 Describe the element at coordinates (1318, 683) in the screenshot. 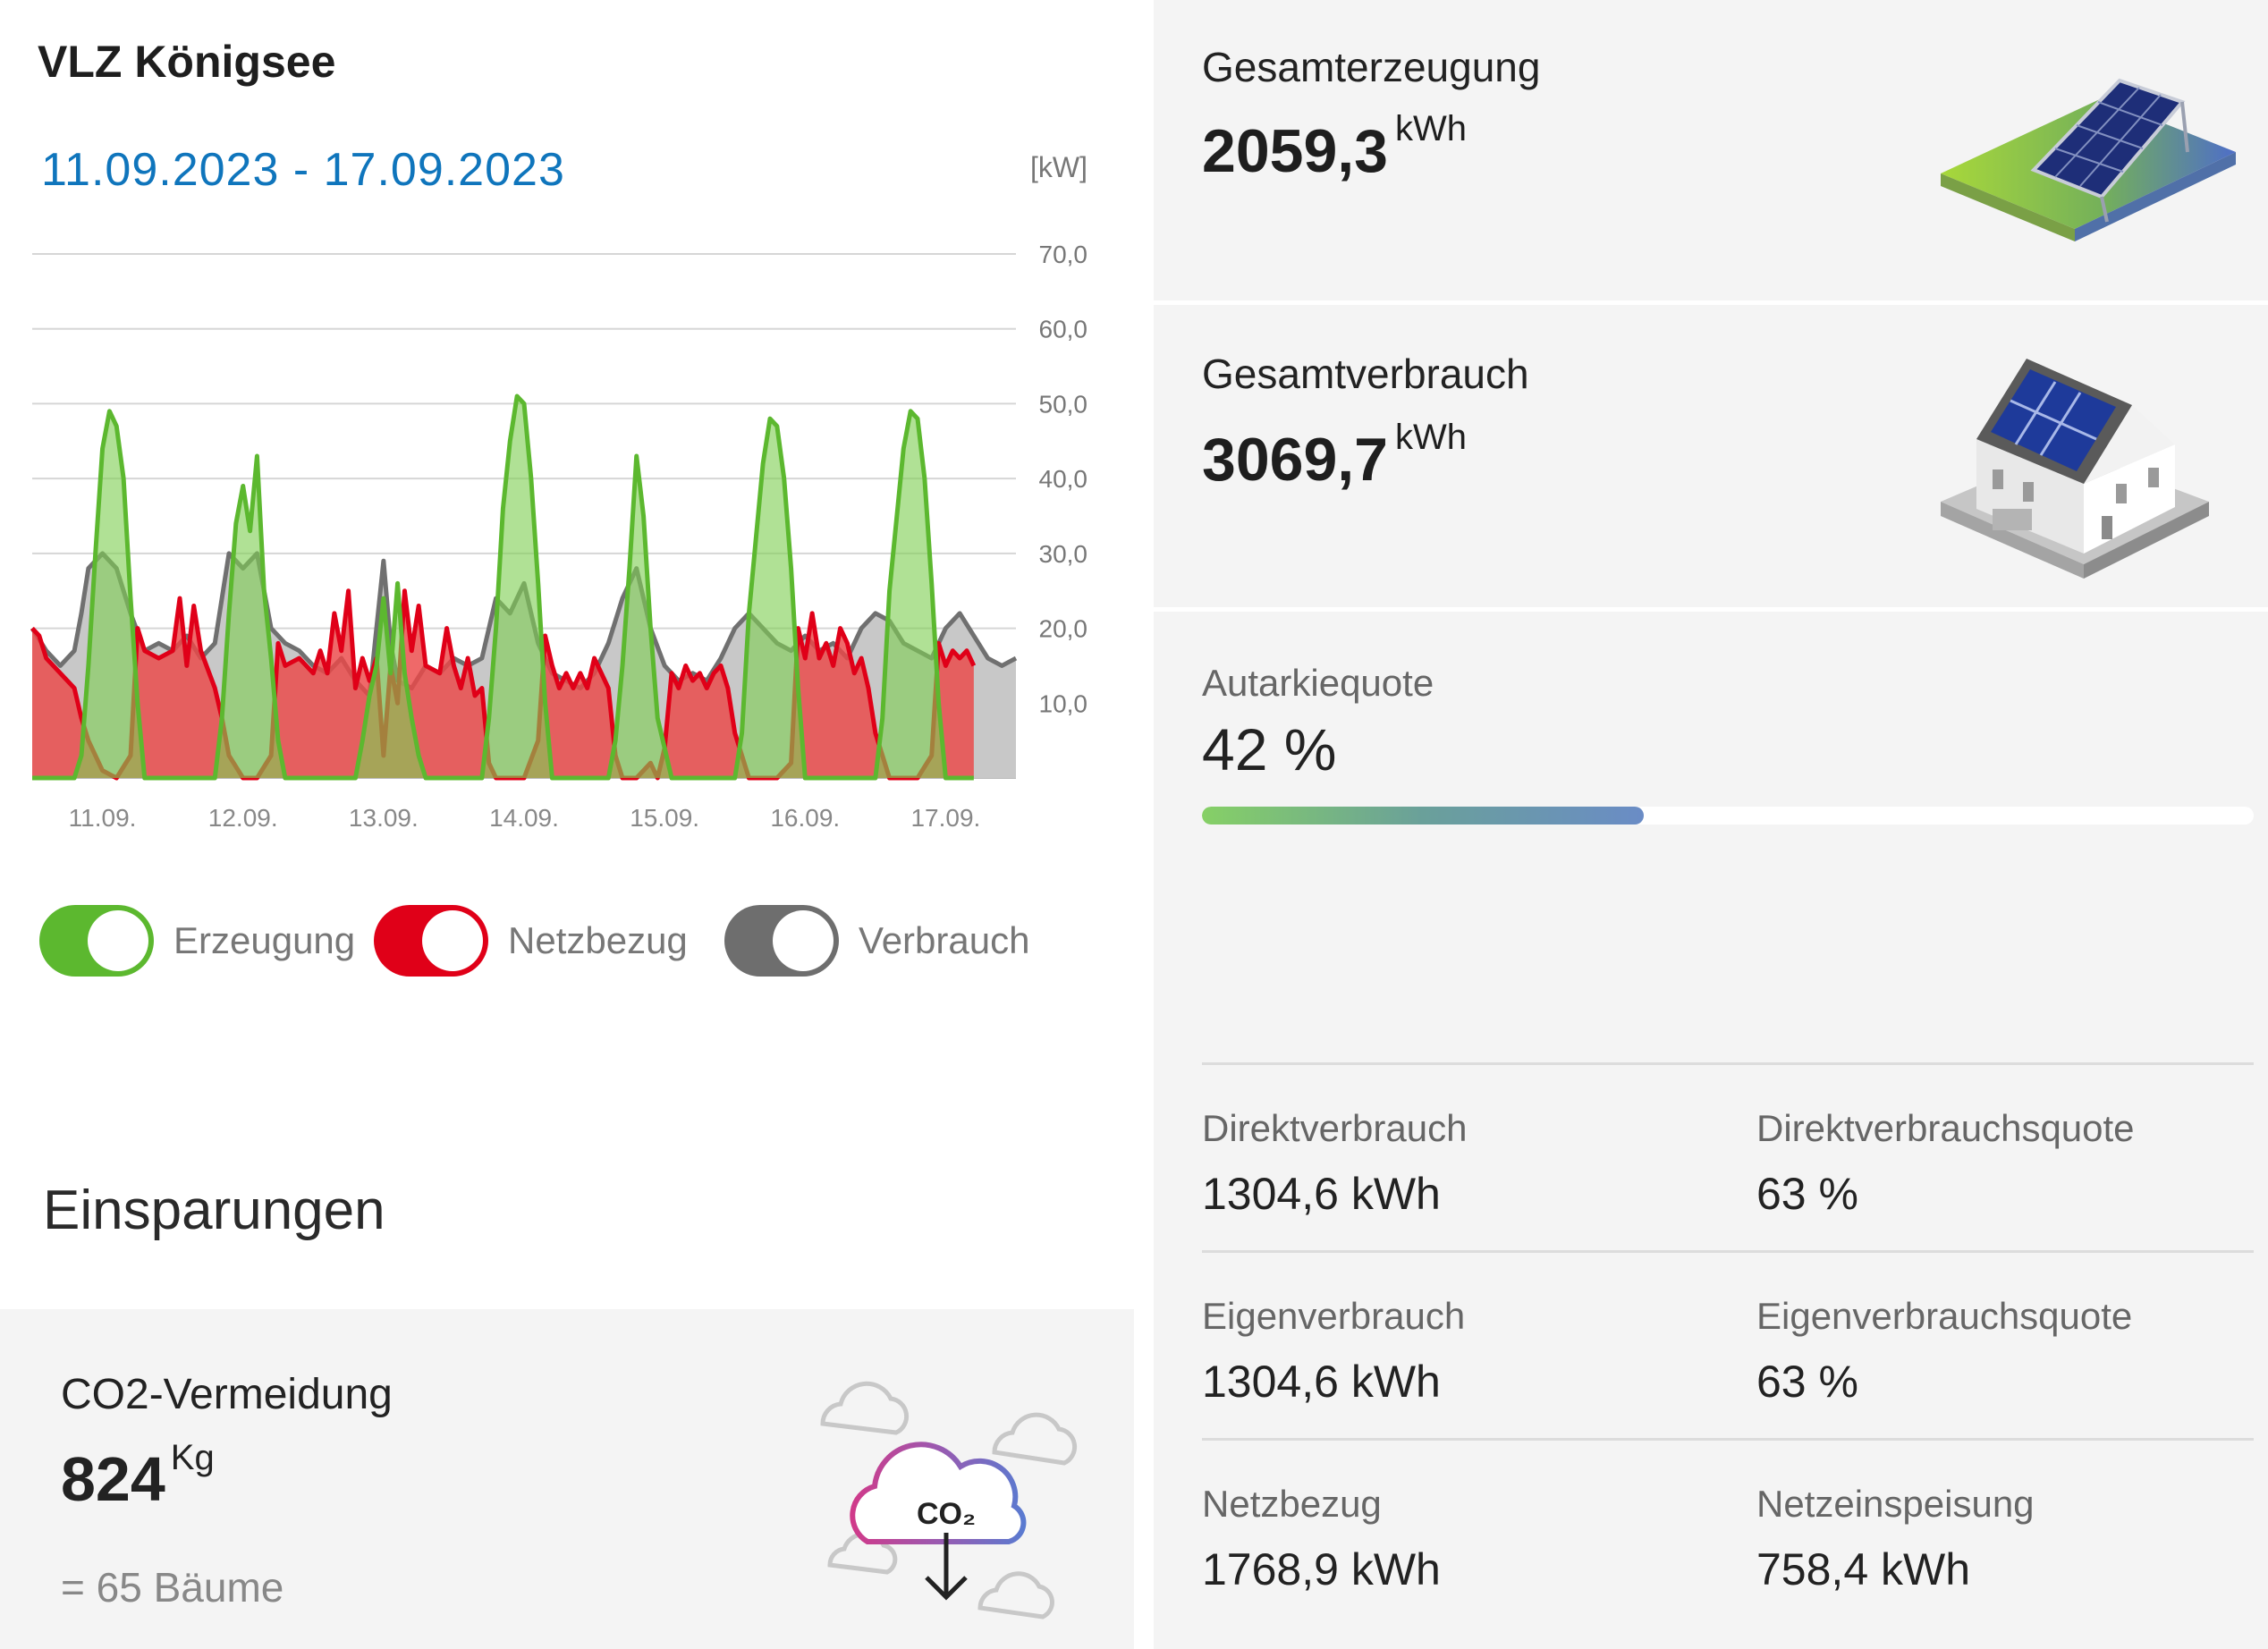

I see `autarky-label: Autarkiequote` at that location.